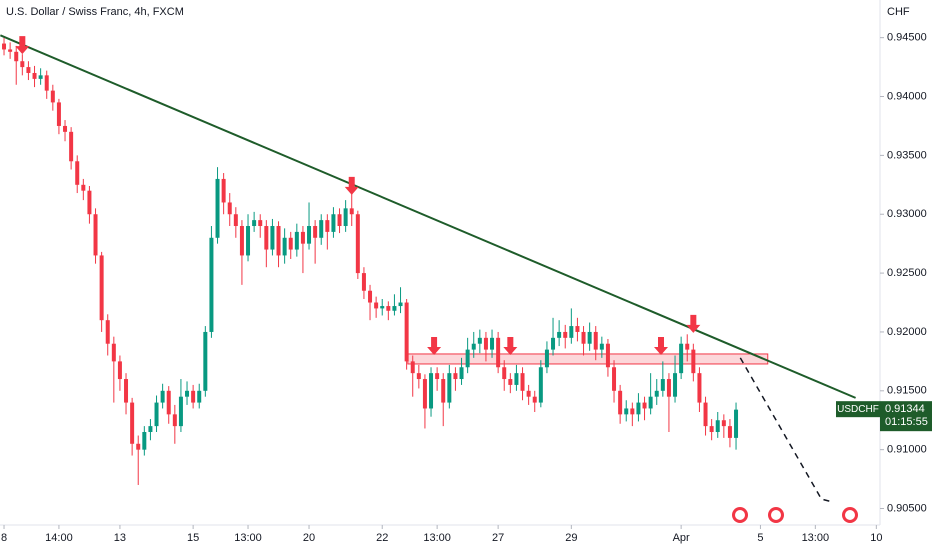  What do you see at coordinates (907, 450) in the screenshot?
I see `y-tick-label: 0.91000` at bounding box center [907, 450].